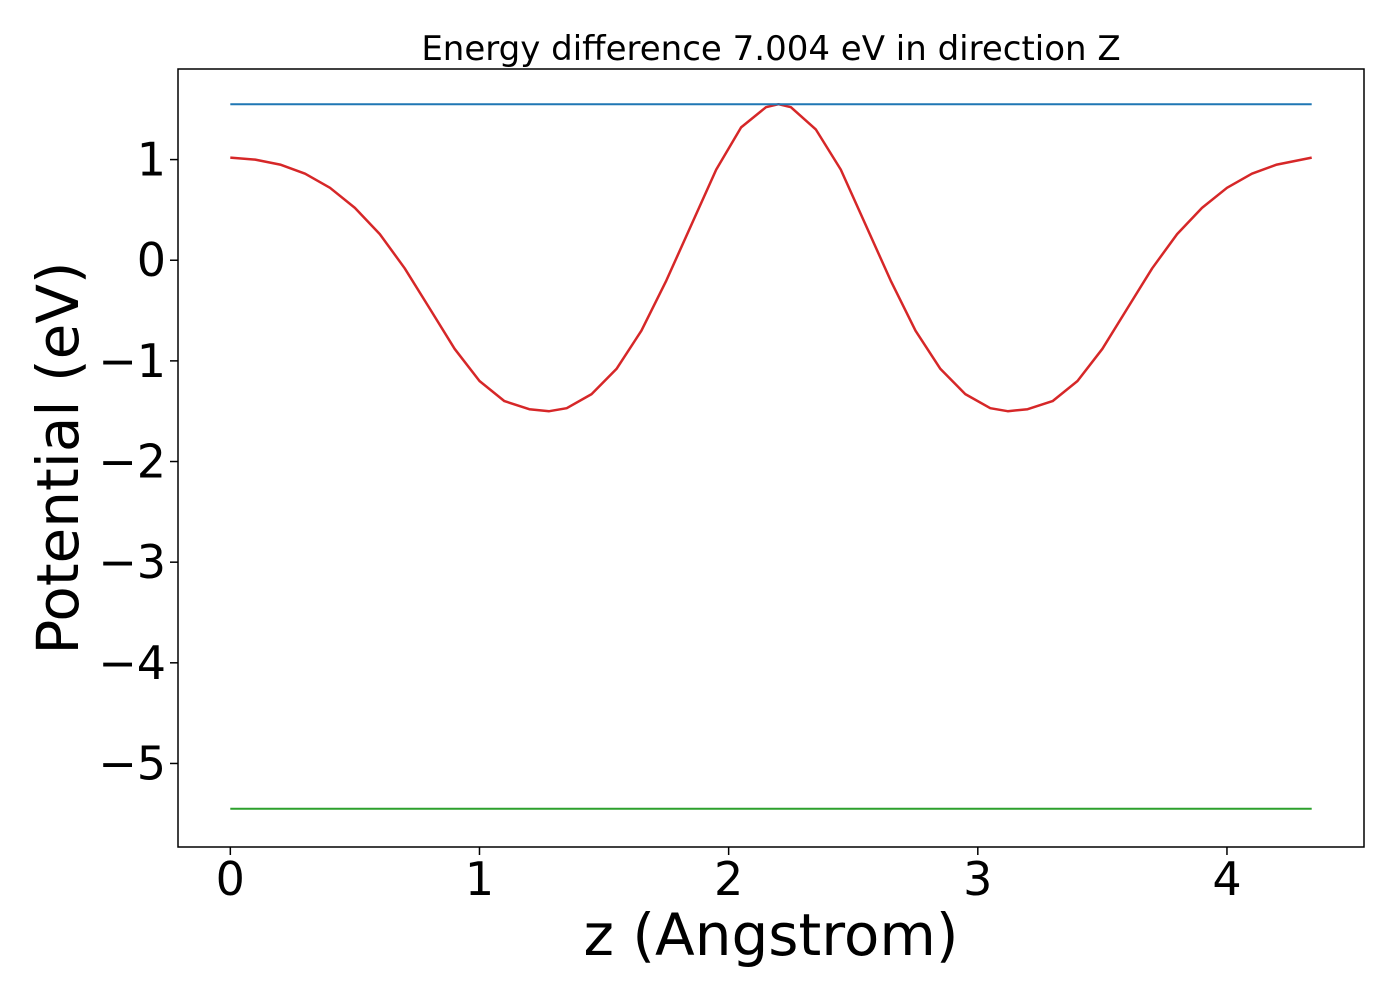 The width and height of the screenshot is (1400, 1000). What do you see at coordinates (132, 663) in the screenshot?
I see `y-tick-label: −4` at bounding box center [132, 663].